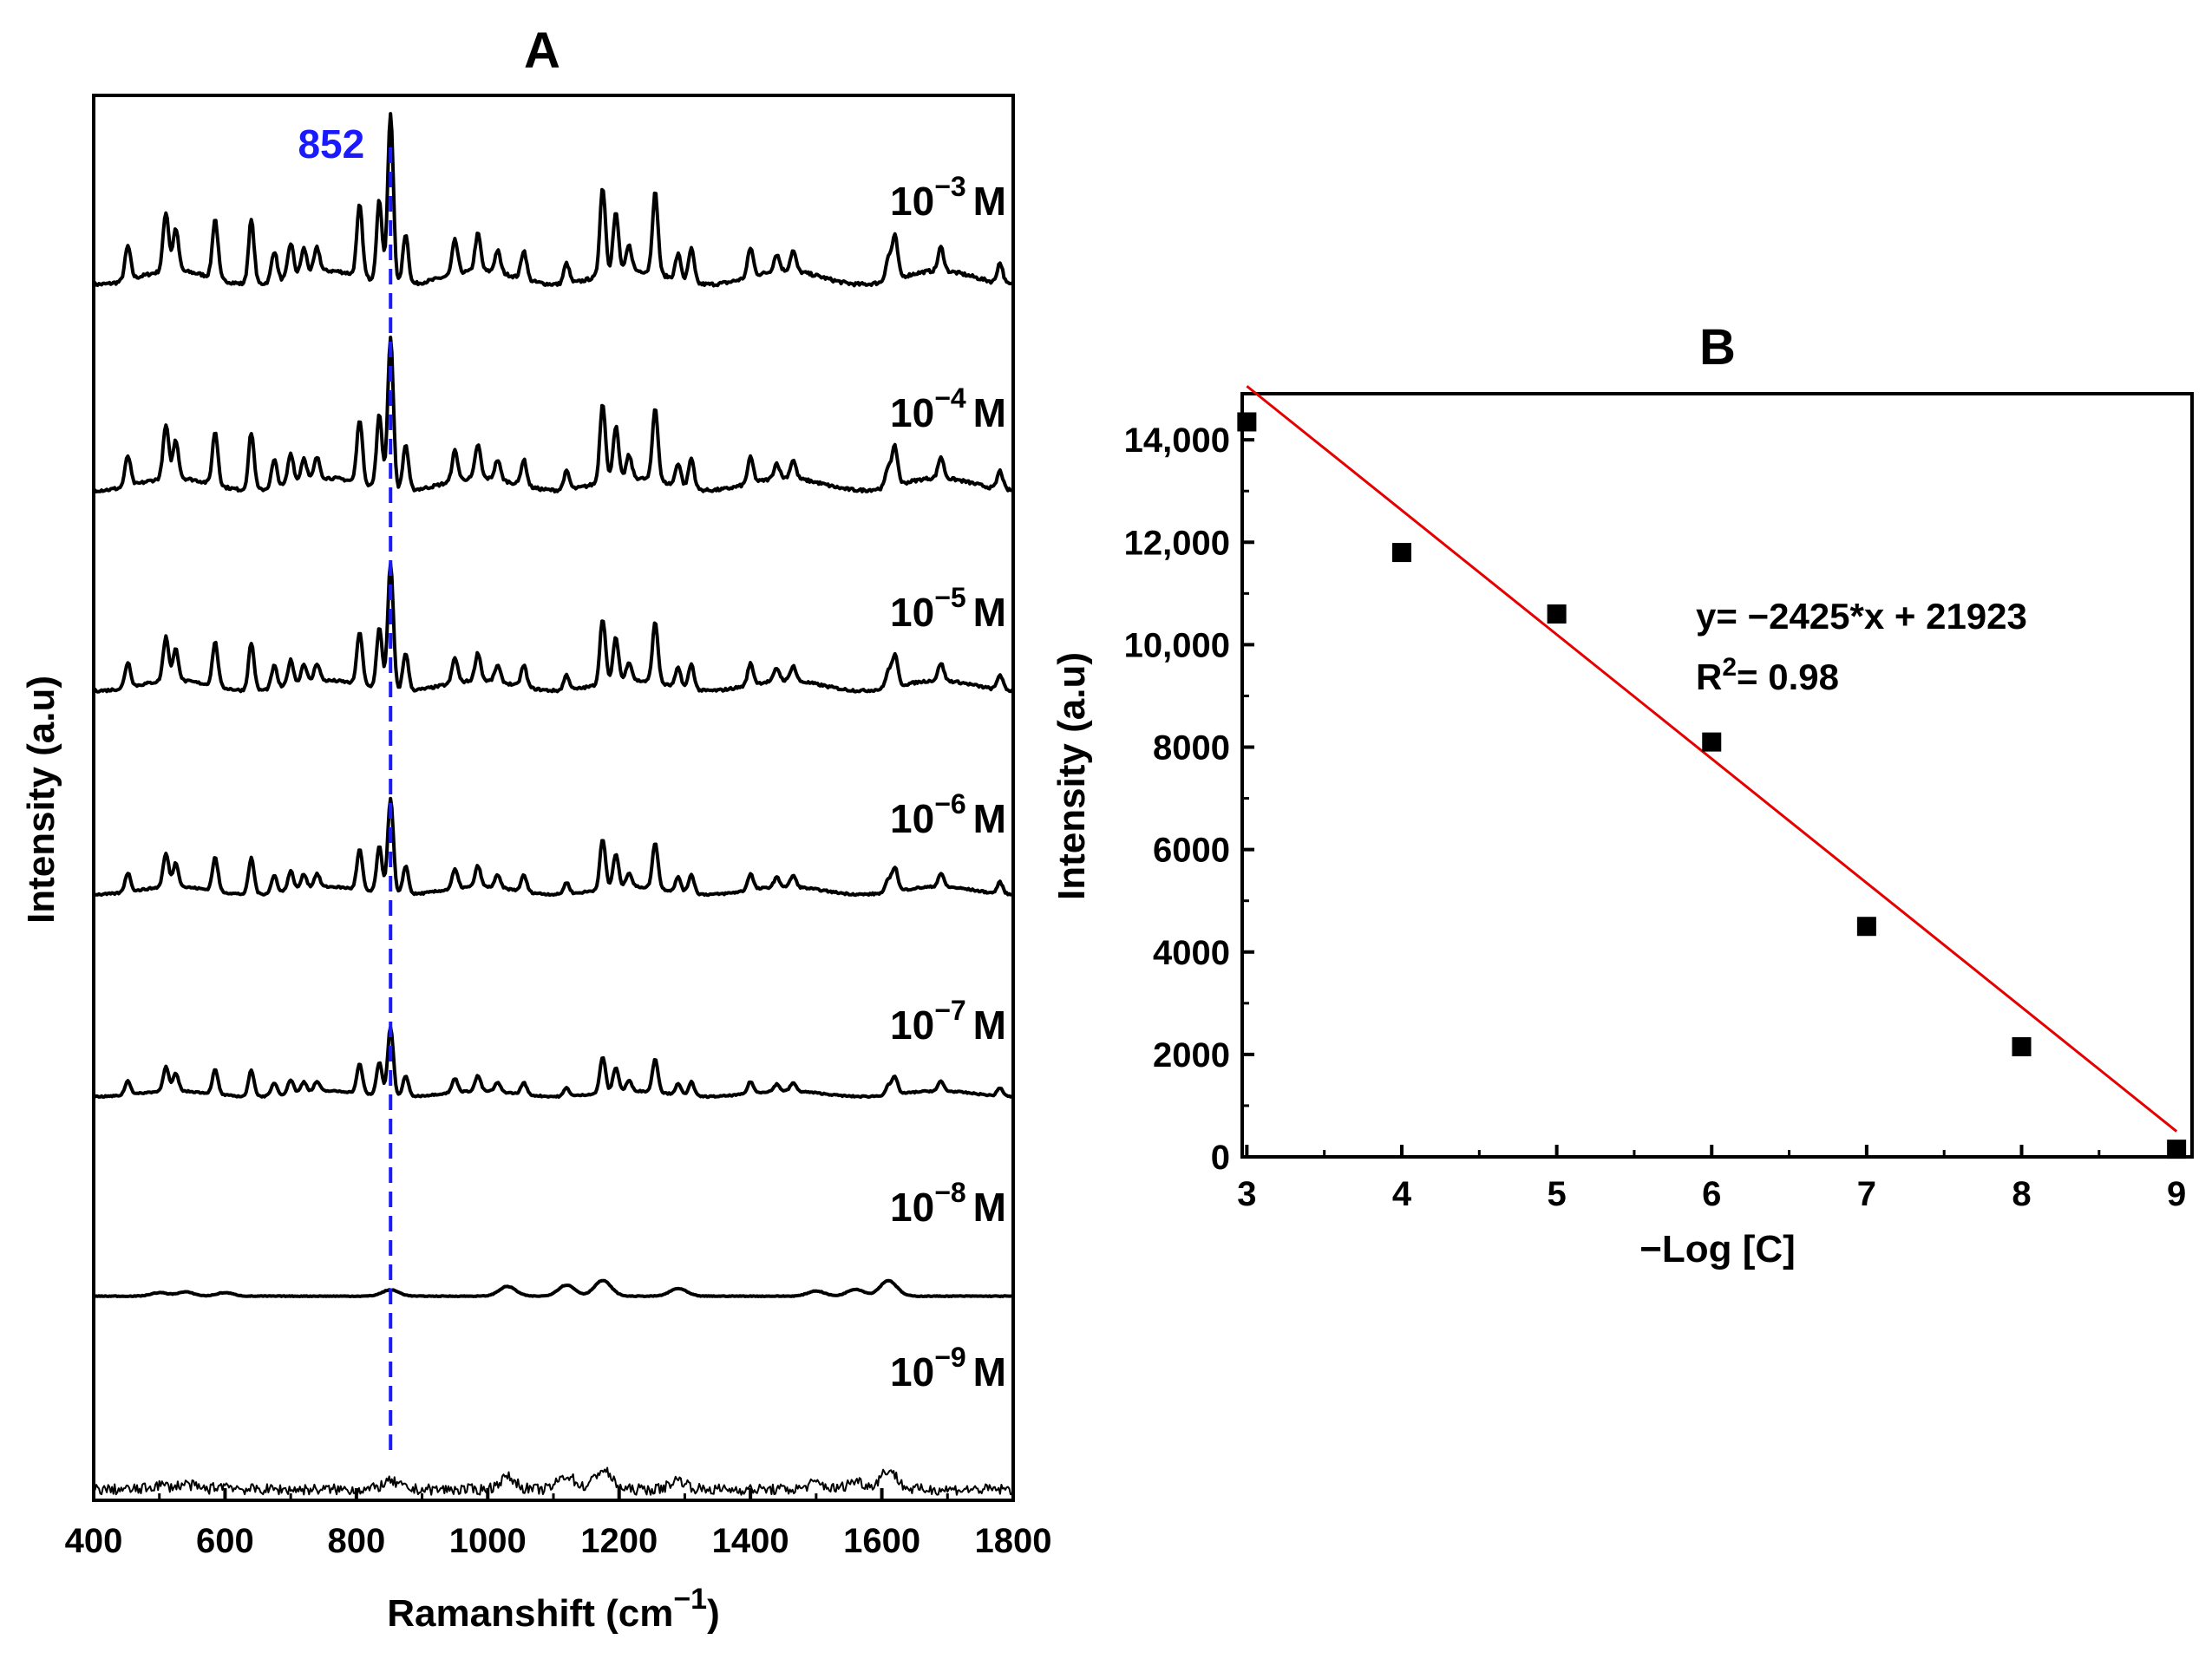 The width and height of the screenshot is (2212, 1659). Describe the element at coordinates (1071, 776) in the screenshot. I see `panel-b-y-axis-label: Intensity (a.u)` at that location.